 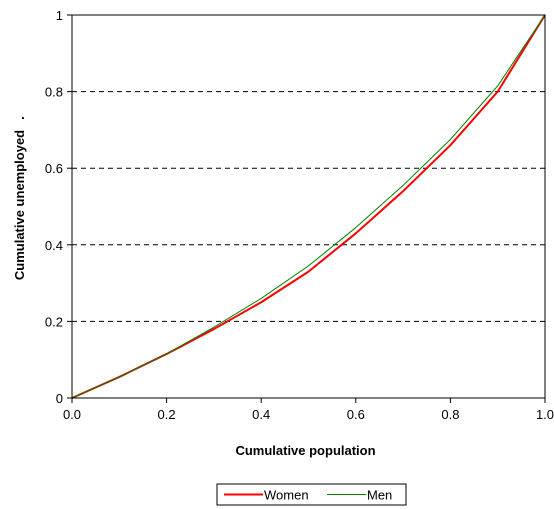 I want to click on x-tick-label-0: 0.0, so click(x=72, y=414).